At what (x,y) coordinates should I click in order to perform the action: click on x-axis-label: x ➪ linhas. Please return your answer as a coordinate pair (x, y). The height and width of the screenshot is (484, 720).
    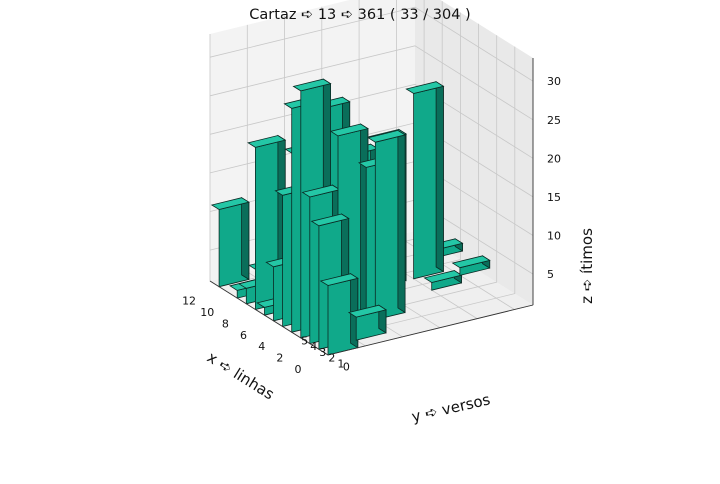
    Looking at the image, I should click on (241, 375).